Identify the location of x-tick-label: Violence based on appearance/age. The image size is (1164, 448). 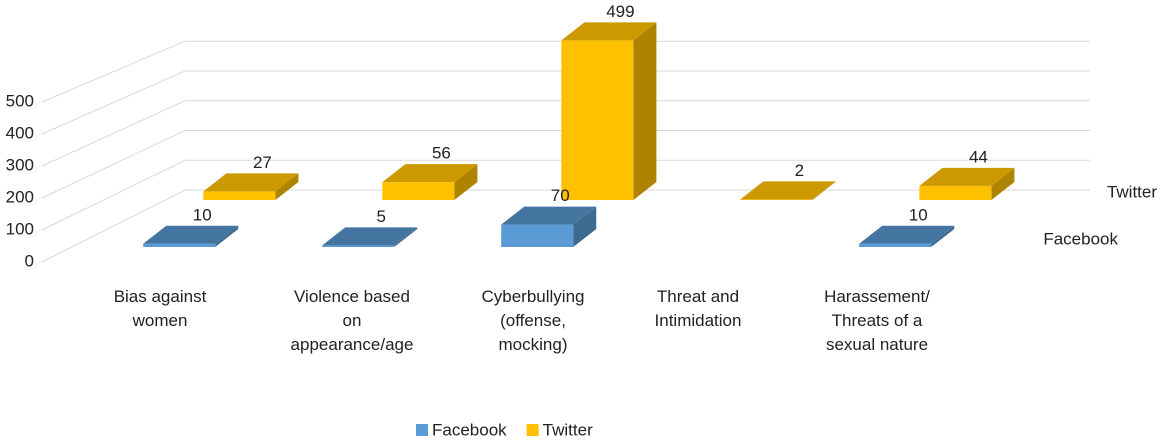
(352, 320).